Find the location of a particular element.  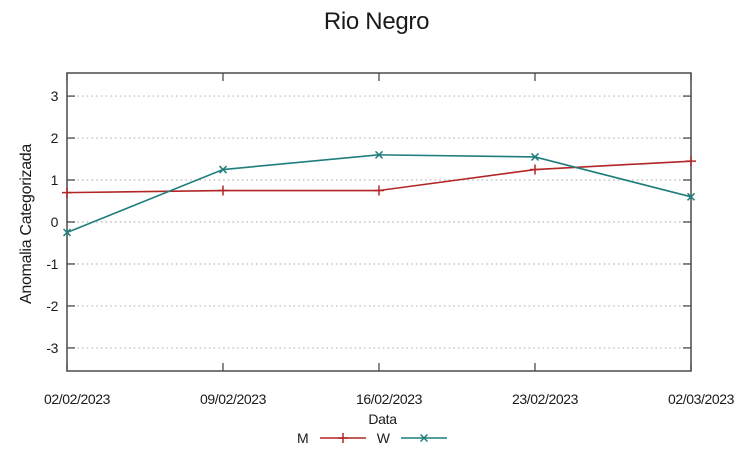

y-tick-label: -1 is located at coordinates (52, 264).